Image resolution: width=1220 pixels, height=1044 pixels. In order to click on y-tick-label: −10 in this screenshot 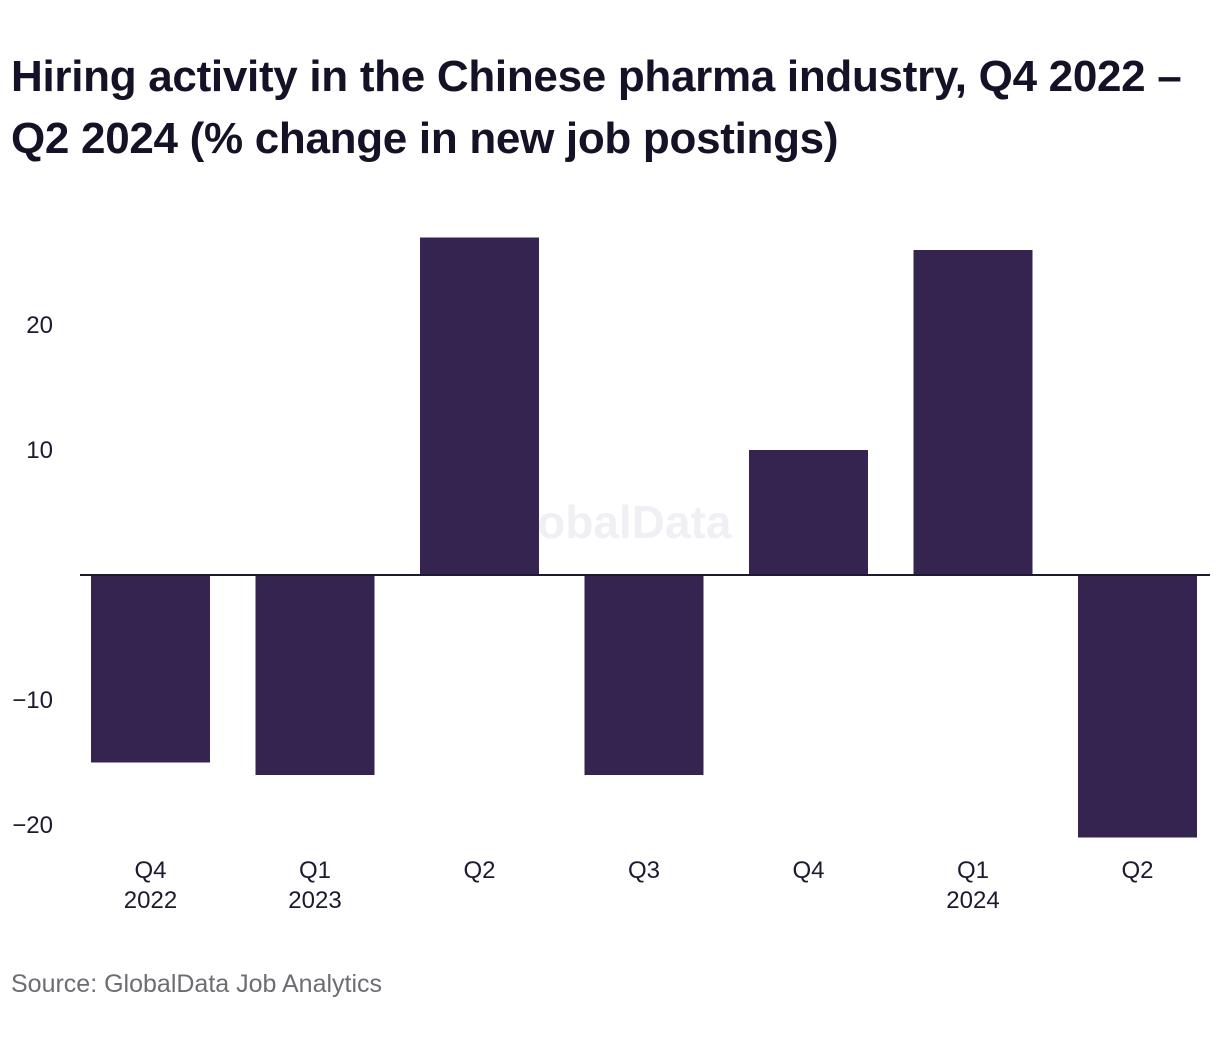, I will do `click(32, 700)`.